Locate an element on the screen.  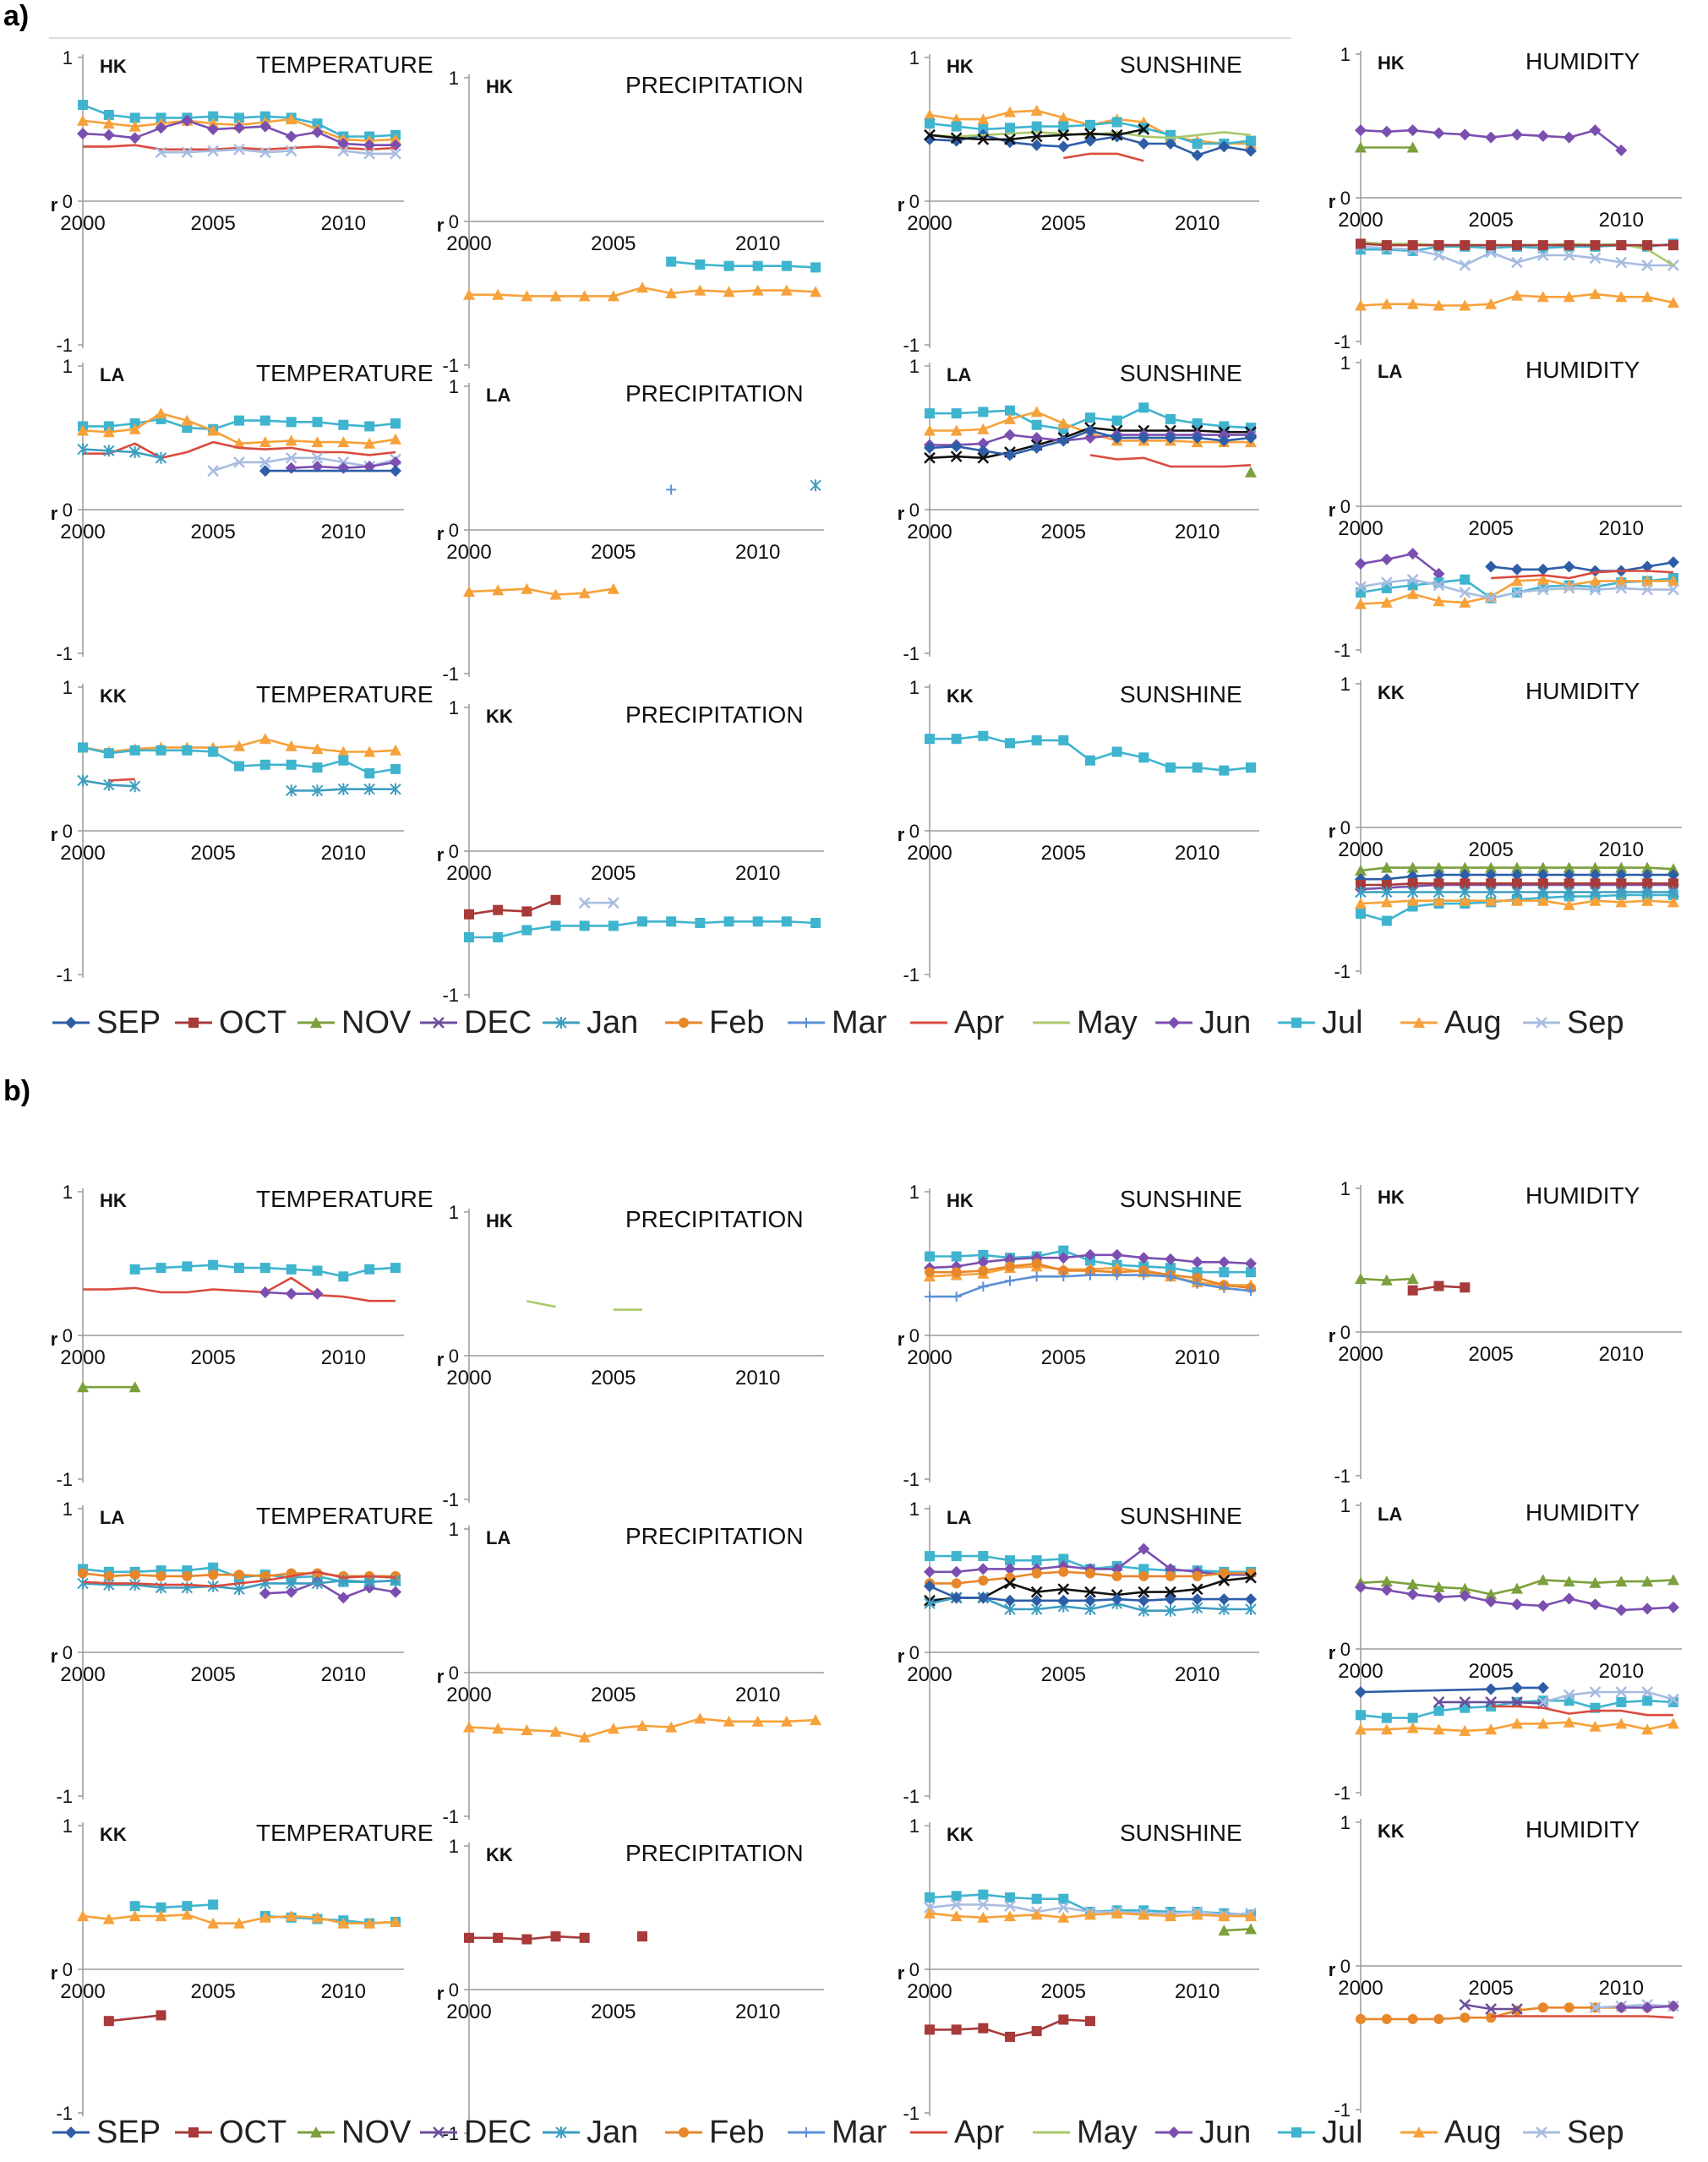
x-tick-label: 2010 is located at coordinates (1621, 1671).